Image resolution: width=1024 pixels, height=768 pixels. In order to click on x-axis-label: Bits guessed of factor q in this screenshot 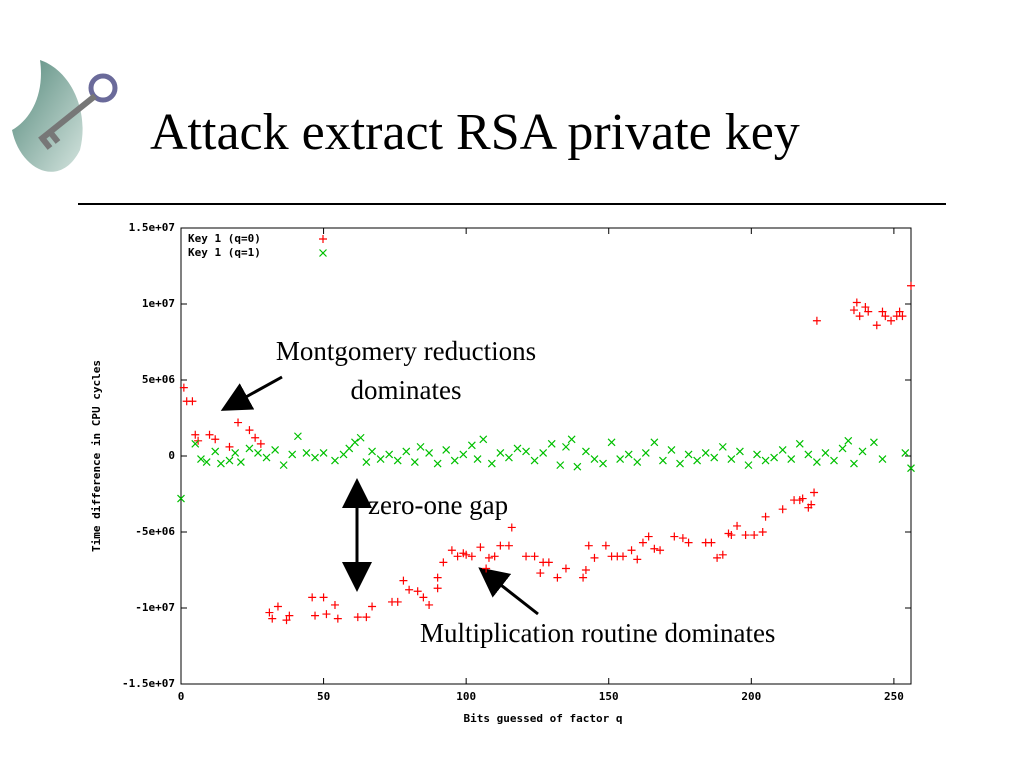, I will do `click(543, 718)`.